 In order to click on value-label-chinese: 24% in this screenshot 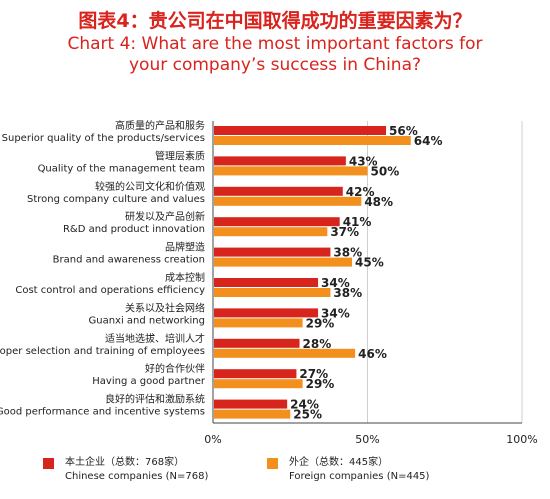, I will do `click(304, 405)`.